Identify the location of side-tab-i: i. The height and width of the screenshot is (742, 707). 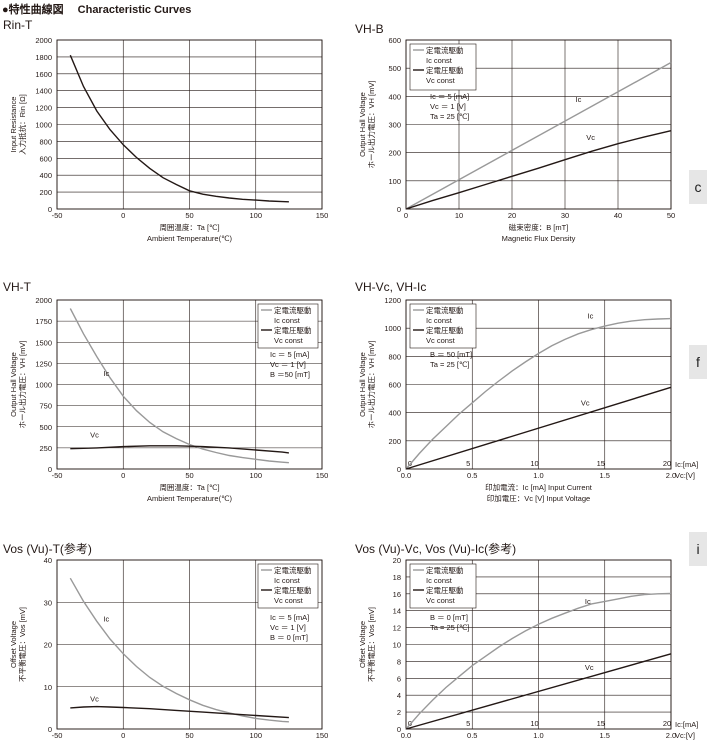
(698, 549).